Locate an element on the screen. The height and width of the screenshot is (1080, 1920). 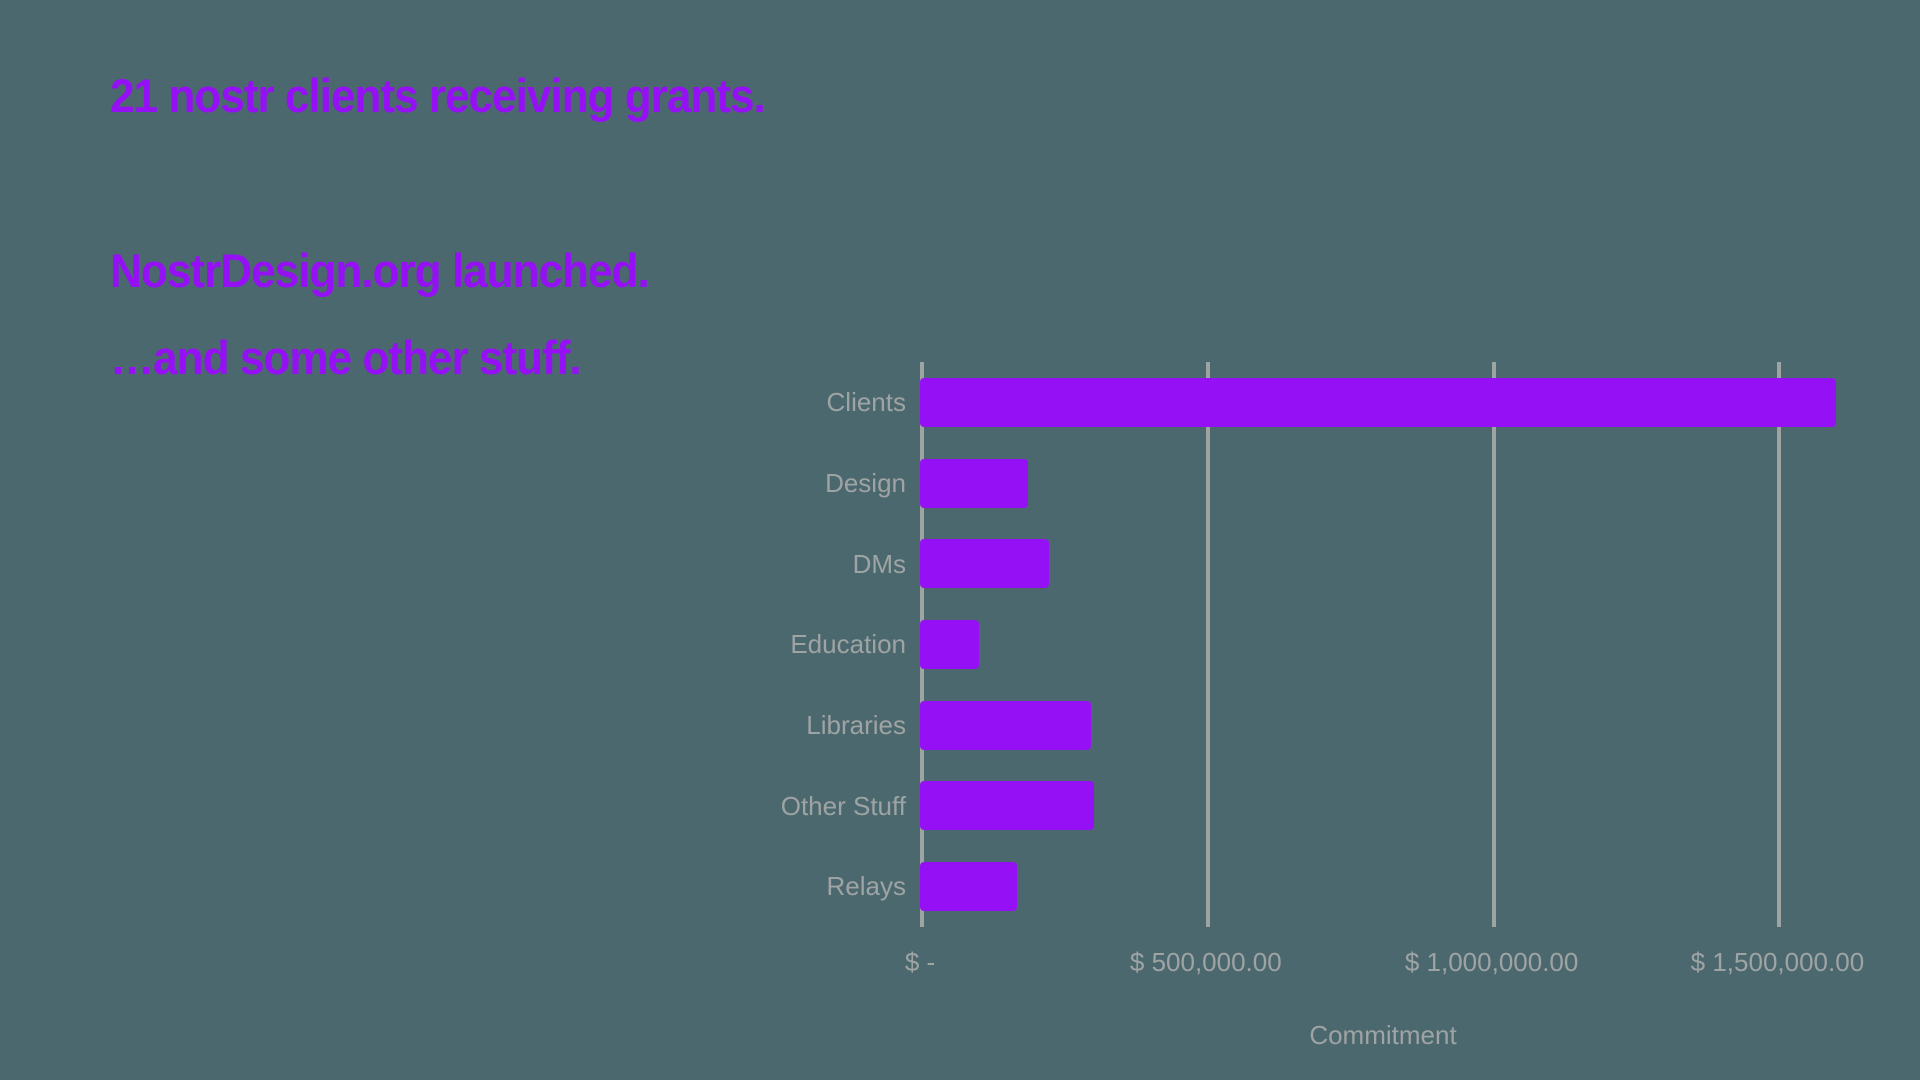
category-label: Relays is located at coordinates (866, 886).